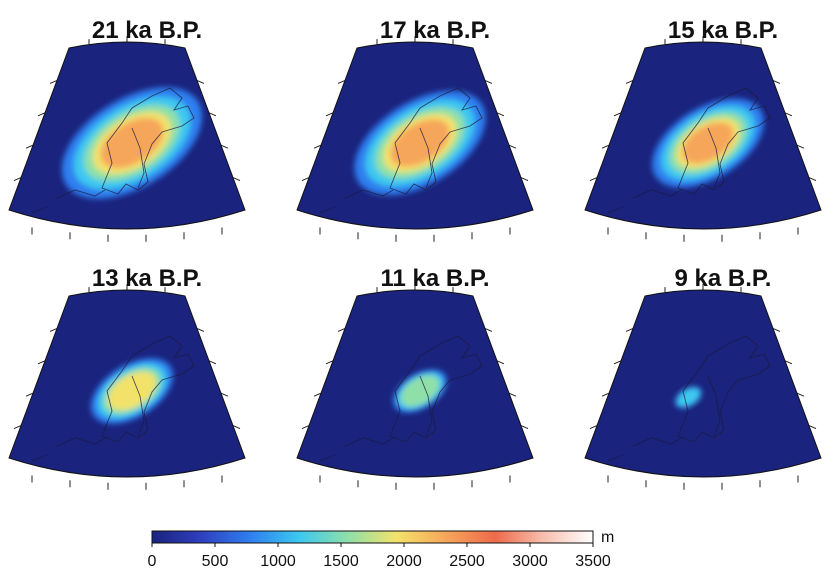  Describe the element at coordinates (530, 561) in the screenshot. I see `colorbar-tick-label: 3000` at that location.